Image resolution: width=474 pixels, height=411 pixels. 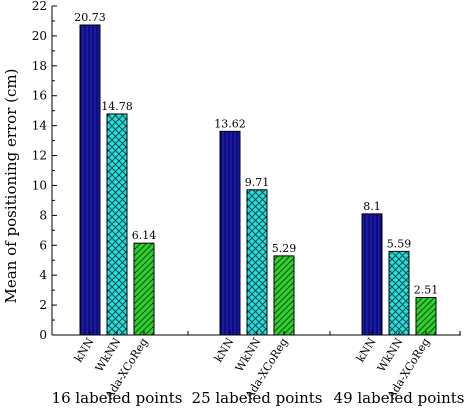 What do you see at coordinates (11, 186) in the screenshot?
I see `y-axis-title: Mean of positioning error (cm)` at bounding box center [11, 186].